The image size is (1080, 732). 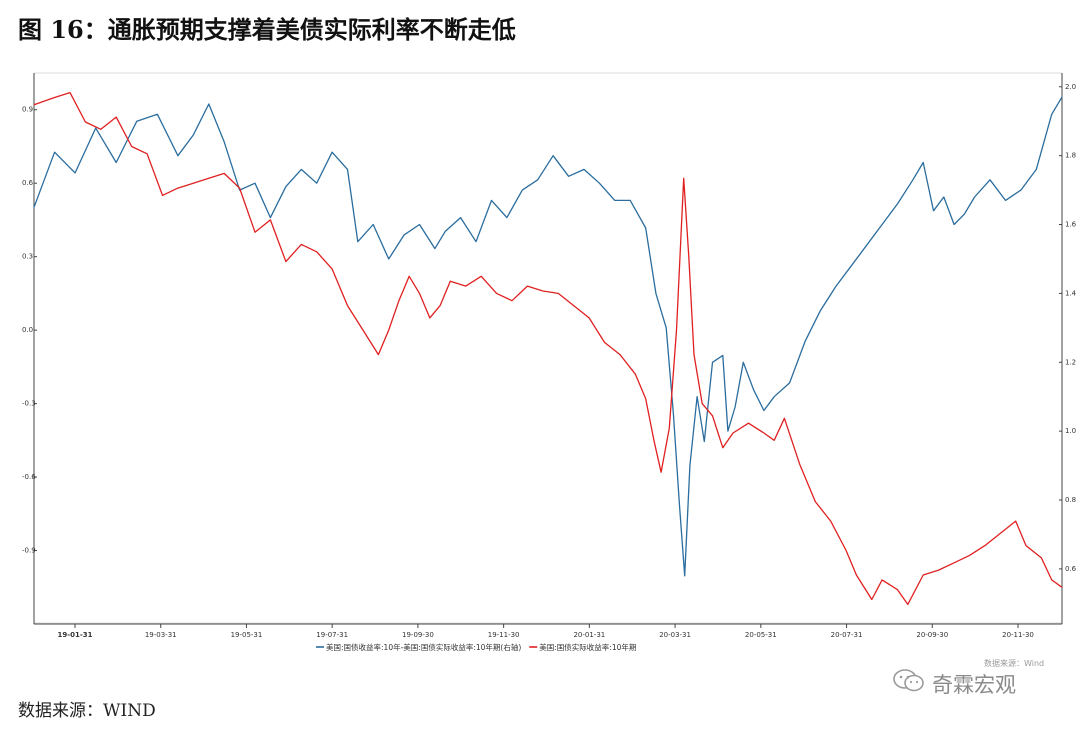 I want to click on left-axis-ticks: 0.9 0.6 0.3 0.0 -0.3 -0.6 -0.9, so click(x=29, y=330).